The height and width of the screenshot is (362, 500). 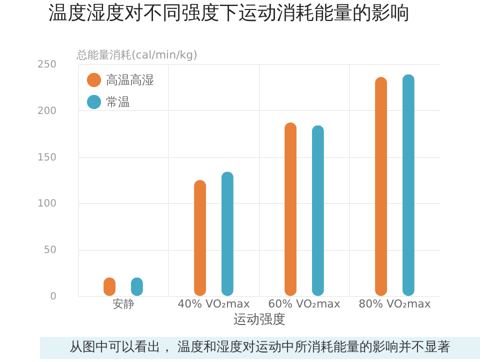 I want to click on legend-label: 高温高湿, so click(x=130, y=80).